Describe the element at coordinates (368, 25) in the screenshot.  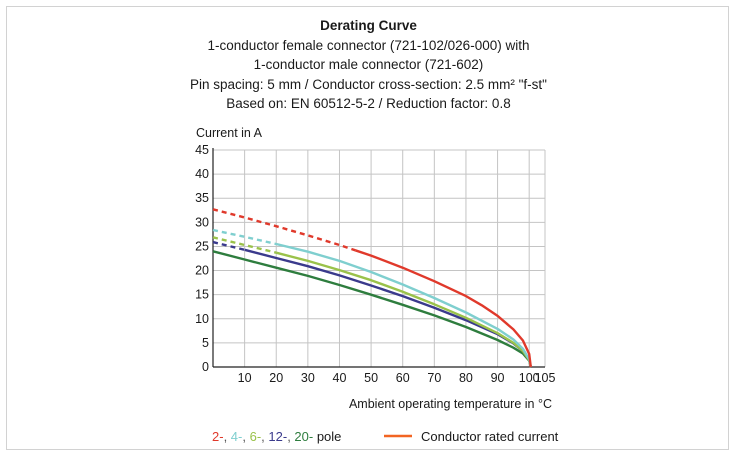
I see `chart-title: Derating Curve` at that location.